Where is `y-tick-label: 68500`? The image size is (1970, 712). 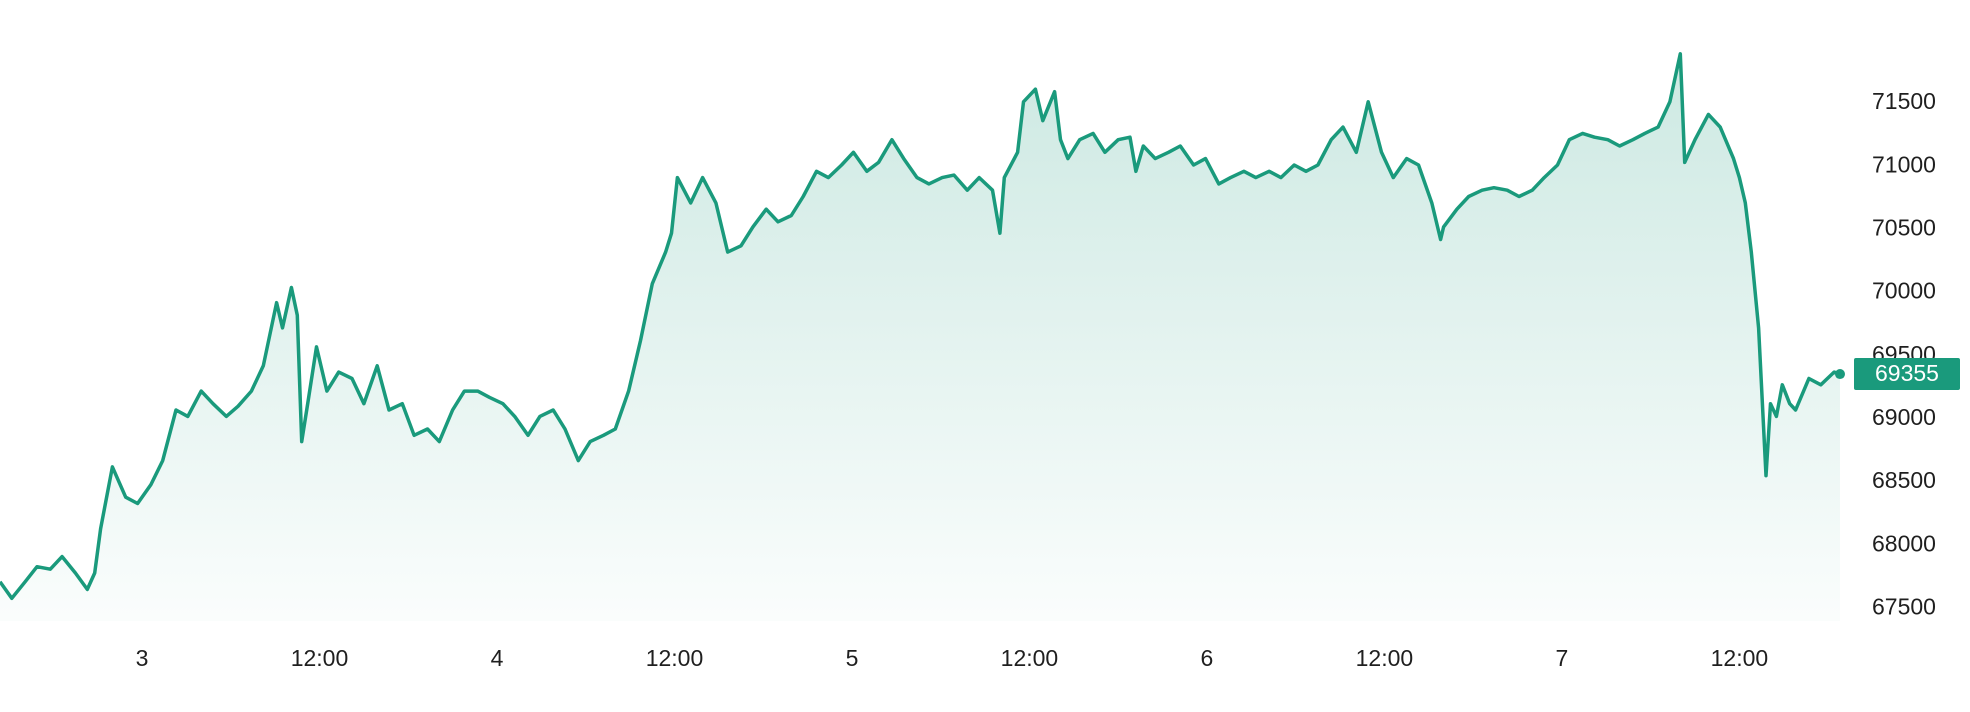 y-tick-label: 68500 is located at coordinates (1904, 480).